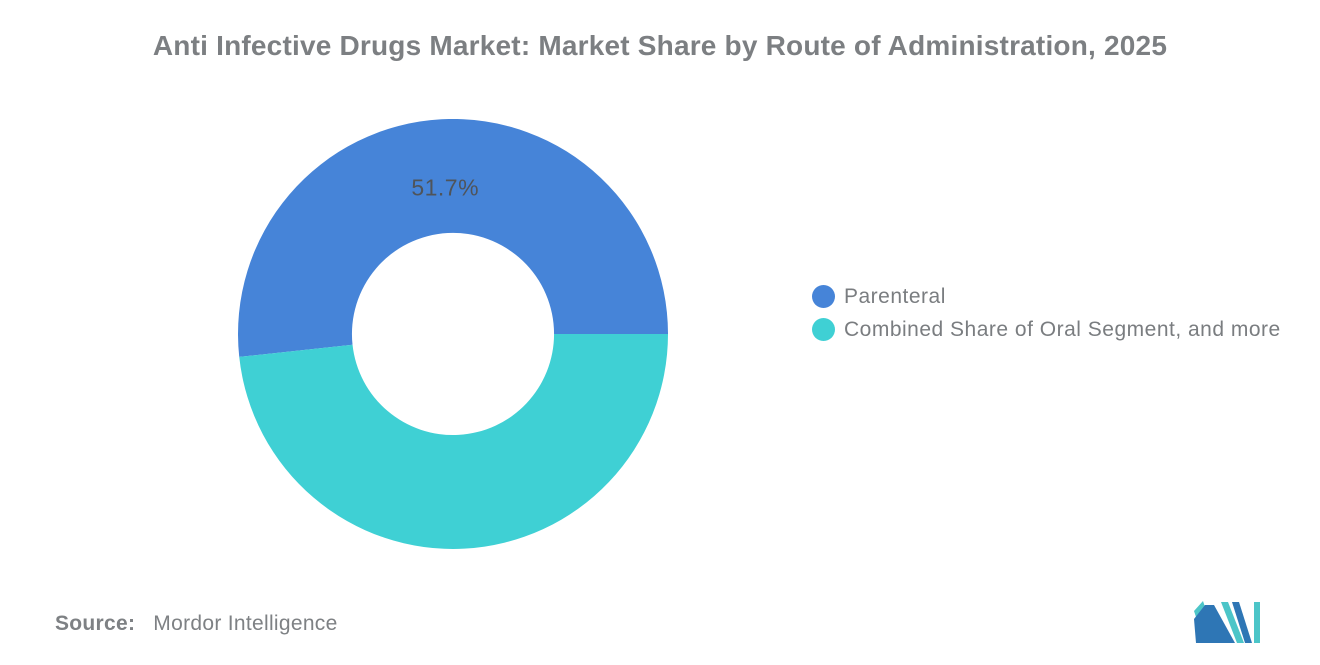 The image size is (1320, 665). What do you see at coordinates (895, 296) in the screenshot?
I see `legend-label-parenteral: Parenteral` at bounding box center [895, 296].